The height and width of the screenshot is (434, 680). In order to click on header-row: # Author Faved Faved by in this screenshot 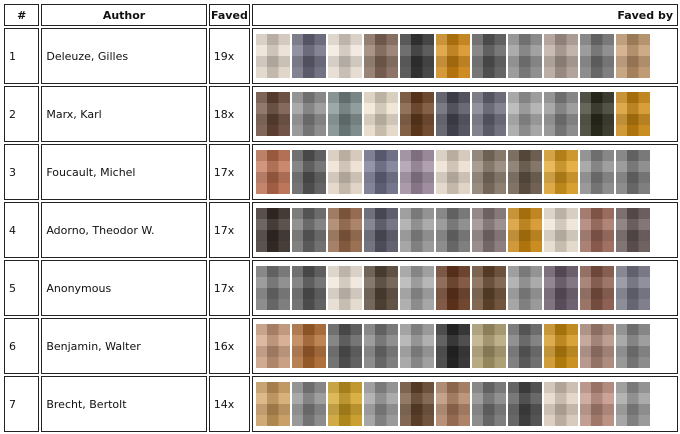, I will do `click(341, 15)`.